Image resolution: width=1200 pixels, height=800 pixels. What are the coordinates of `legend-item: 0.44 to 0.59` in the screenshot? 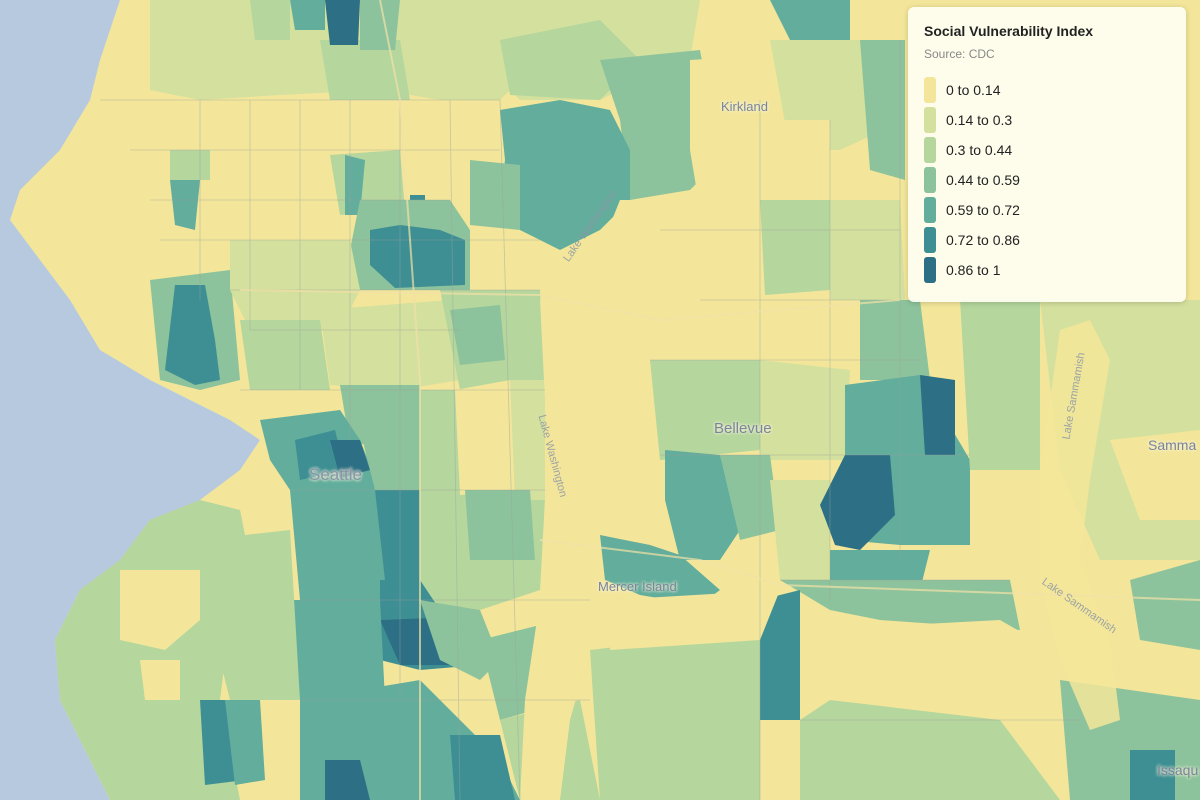 It's located at (1047, 180).